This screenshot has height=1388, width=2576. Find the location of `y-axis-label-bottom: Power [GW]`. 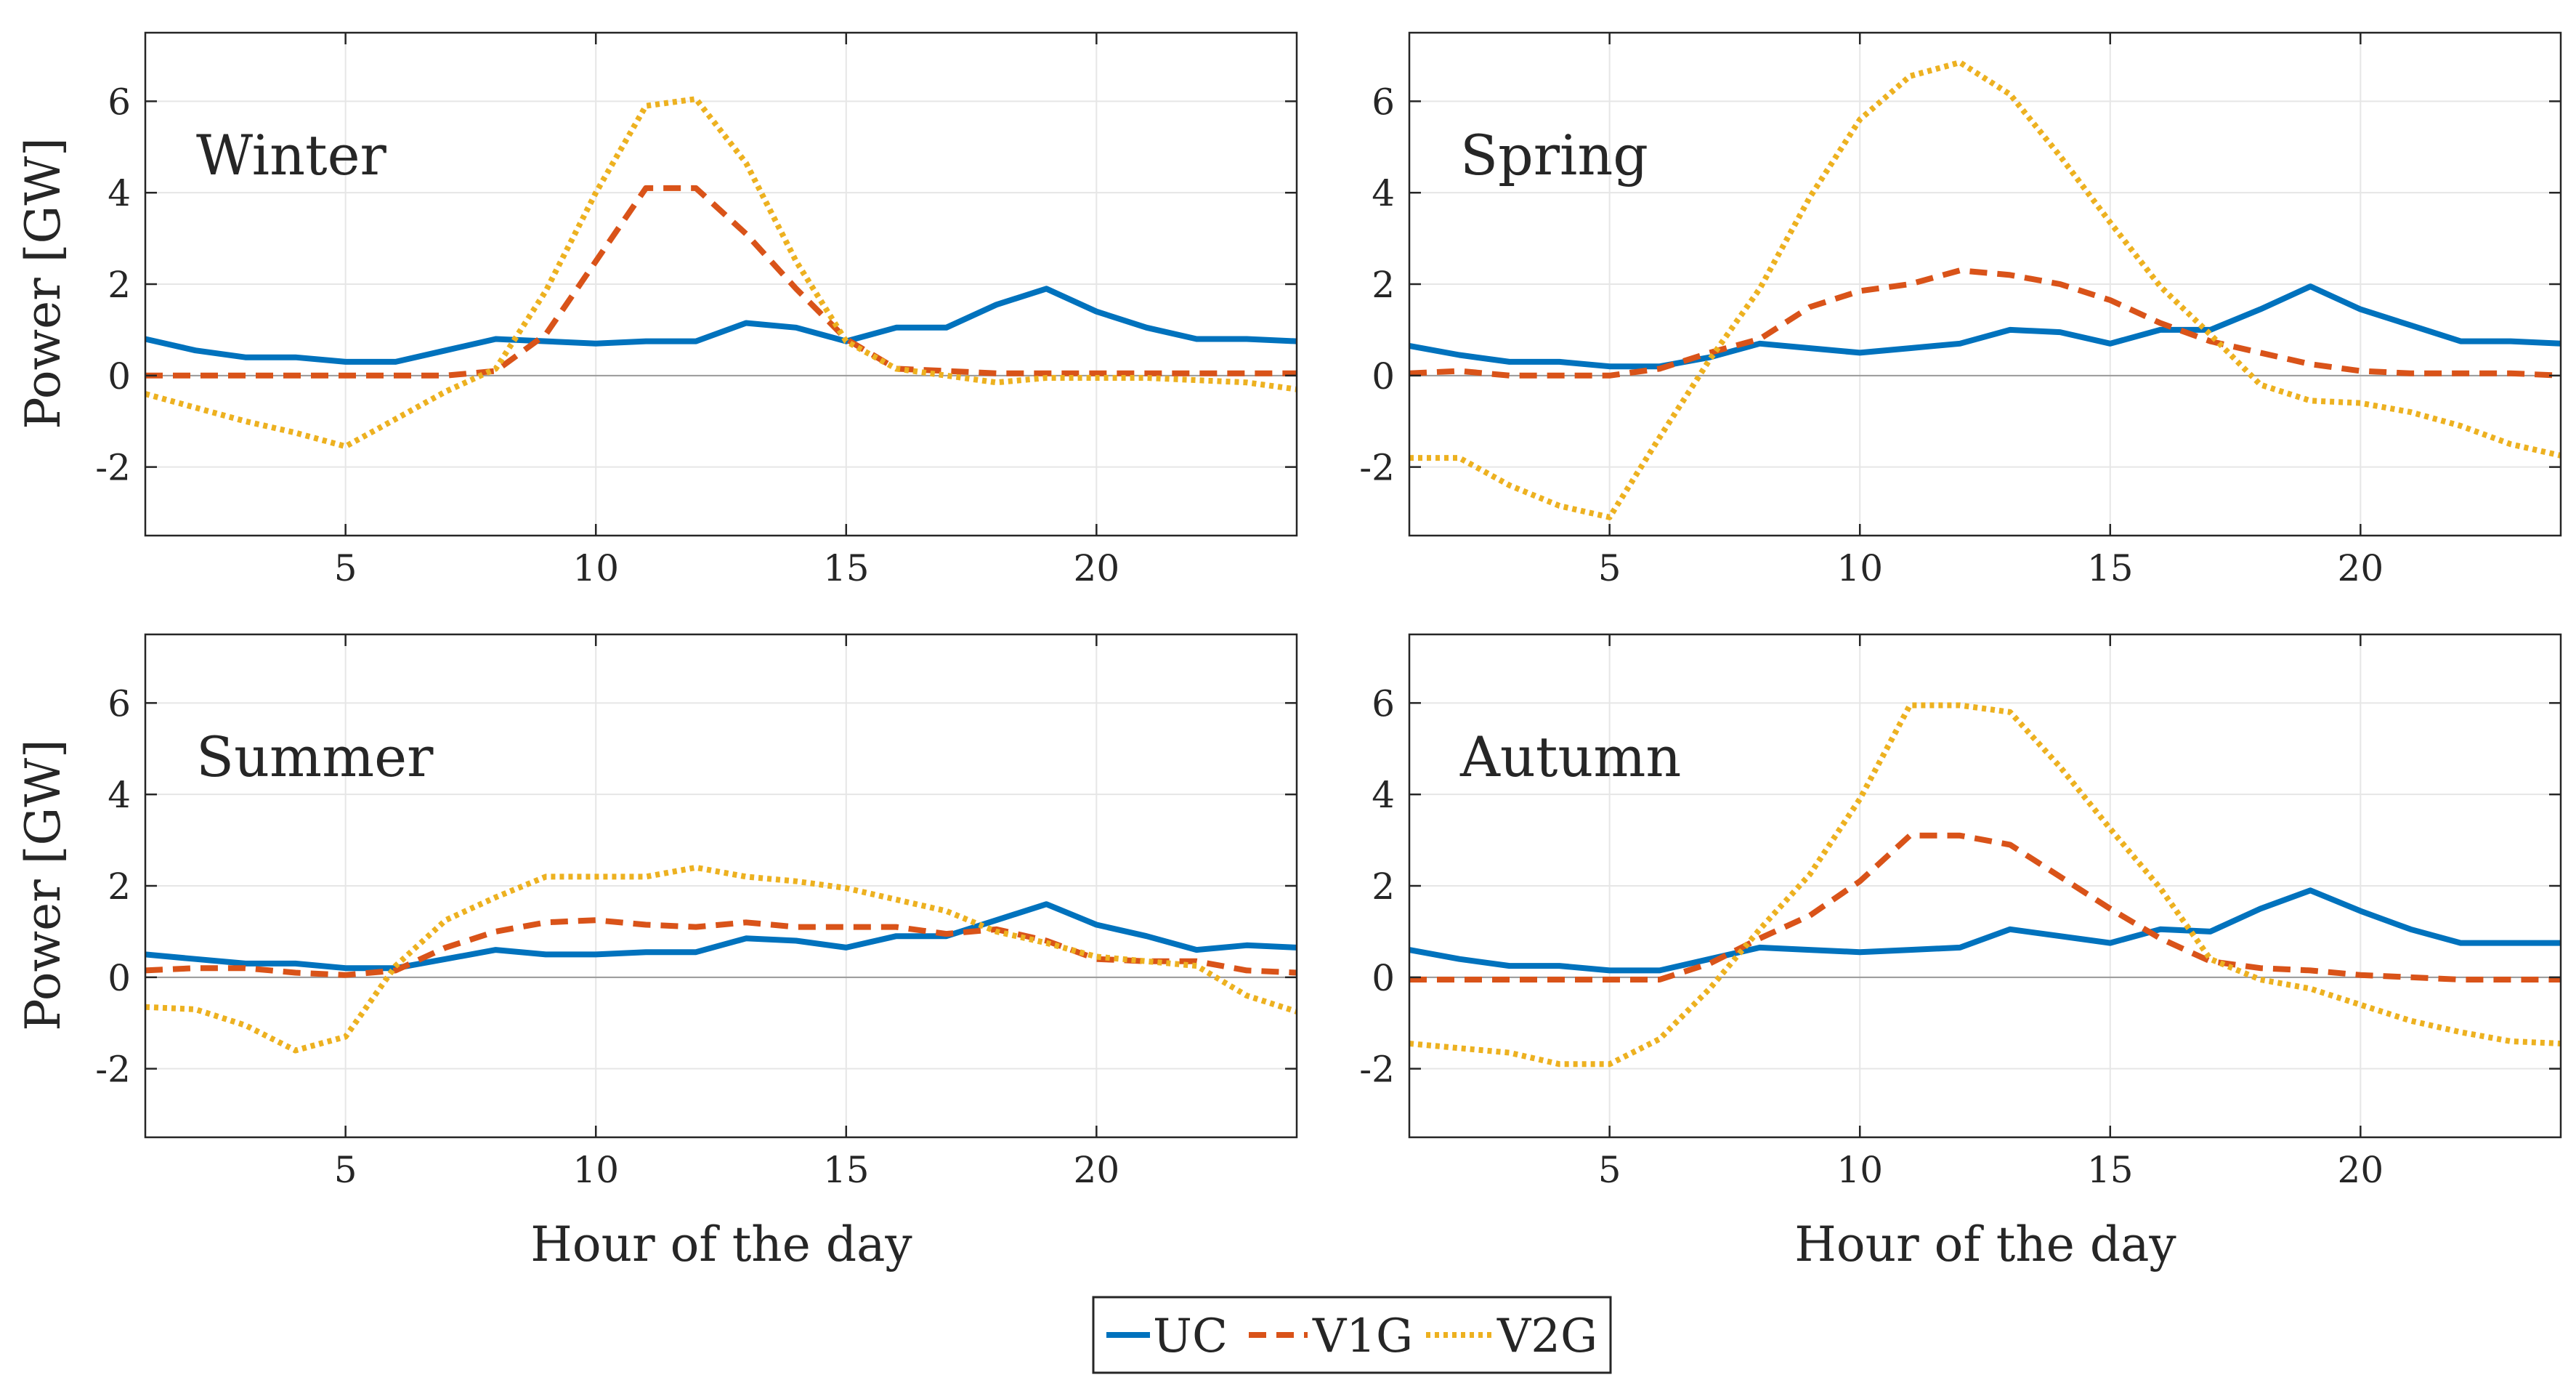

y-axis-label-bottom: Power [GW] is located at coordinates (43, 885).